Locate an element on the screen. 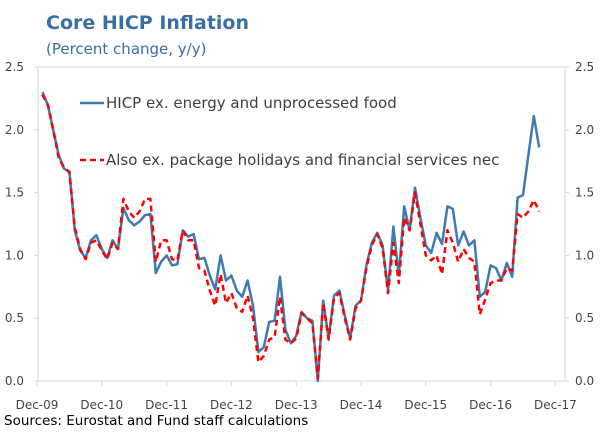  y-tick-label-right: 1.5 is located at coordinates (584, 193).